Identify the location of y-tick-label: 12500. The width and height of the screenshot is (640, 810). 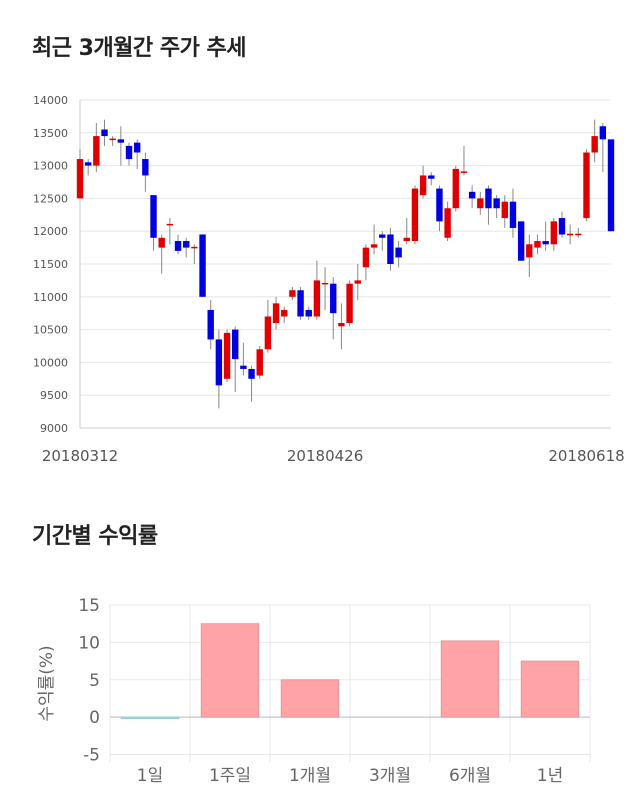
(50, 198).